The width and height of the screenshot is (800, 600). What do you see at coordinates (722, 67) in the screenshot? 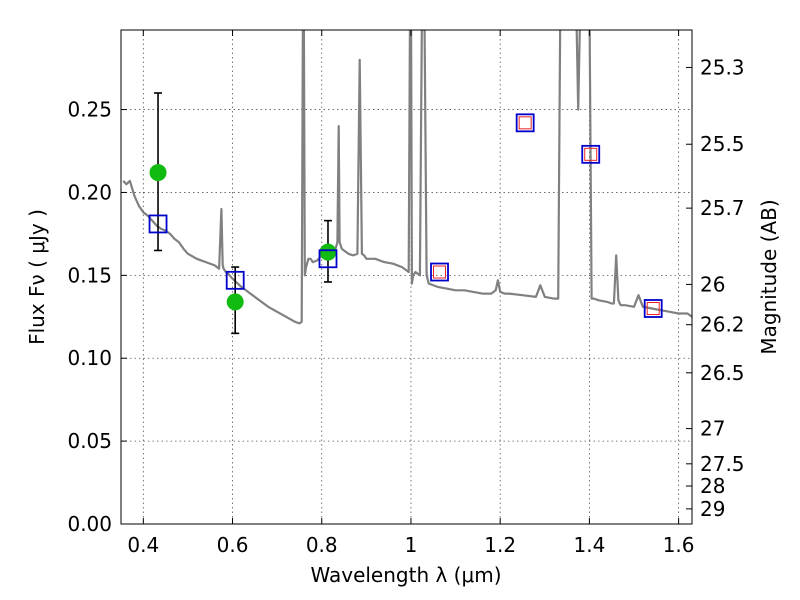
I see `right-tick-label: 25.3` at bounding box center [722, 67].